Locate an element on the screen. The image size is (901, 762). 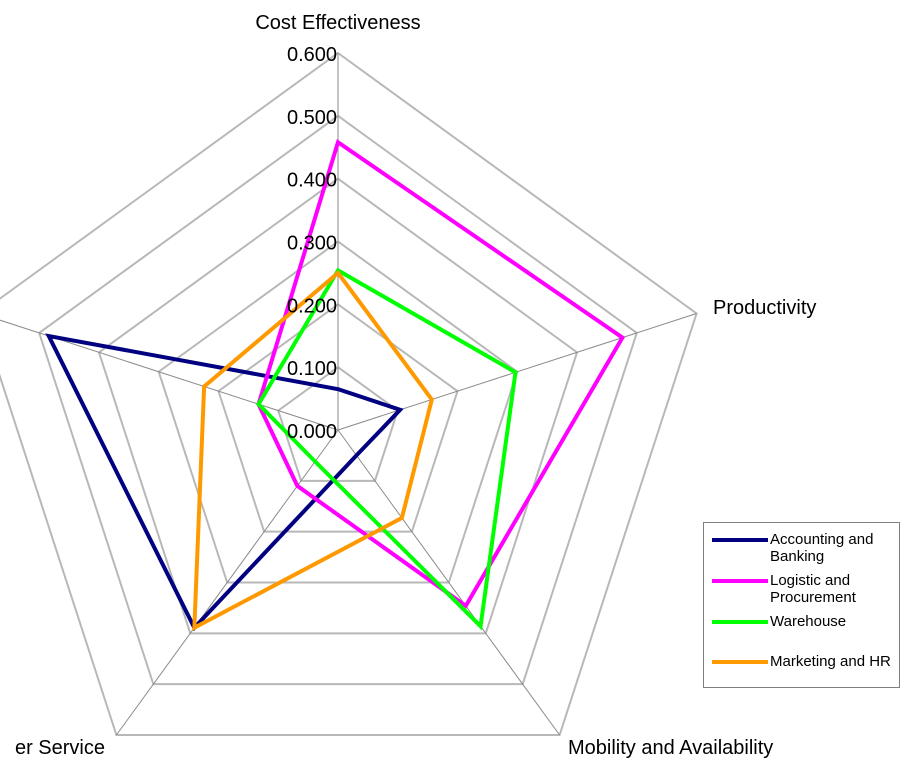
legend-label: Accounting and Banking is located at coordinates (822, 548).